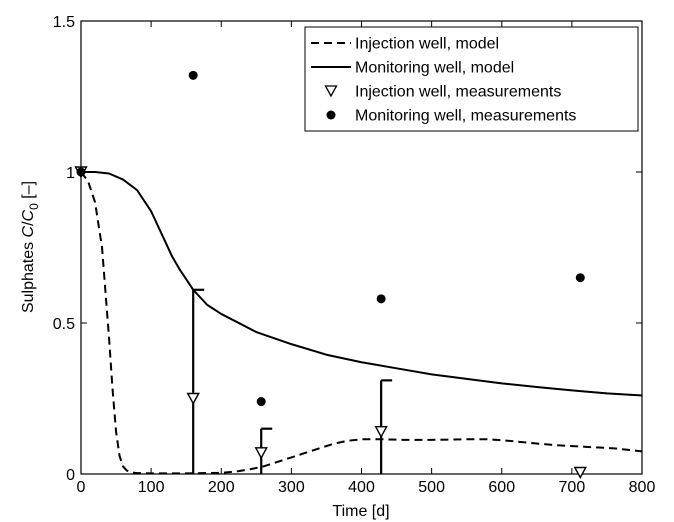  Describe the element at coordinates (427, 44) in the screenshot. I see `legend-label-injection-model: Injection well, model` at that location.